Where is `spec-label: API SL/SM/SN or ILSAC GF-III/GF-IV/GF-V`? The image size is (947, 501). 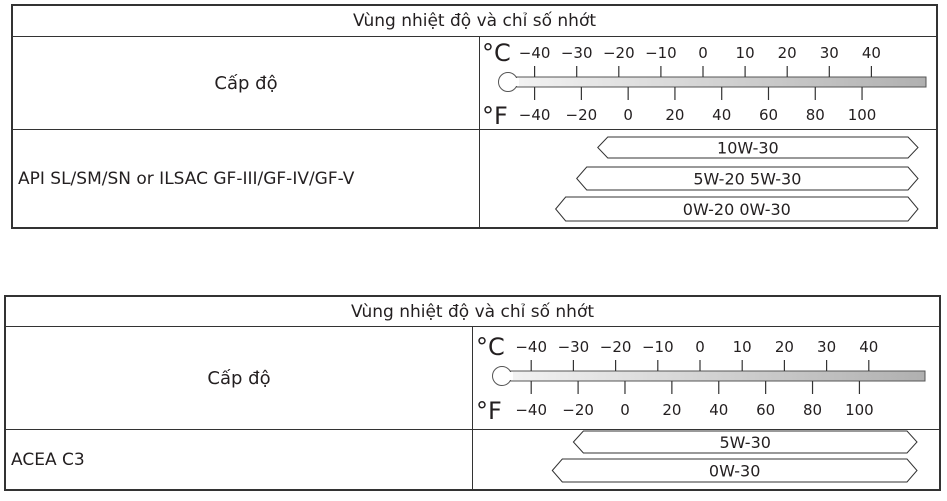 spec-label: API SL/SM/SN or ILSAC GF-III/GF-IV/GF-V is located at coordinates (246, 178).